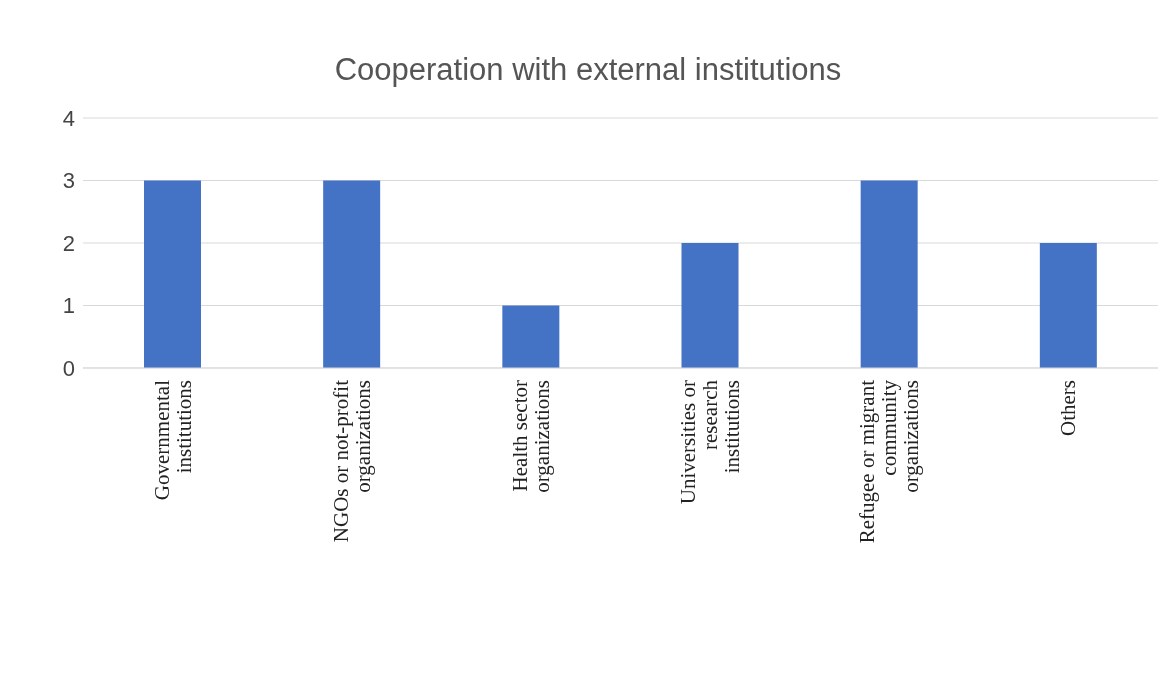  I want to click on x-tick-label: Health sector organizations, so click(530, 436).